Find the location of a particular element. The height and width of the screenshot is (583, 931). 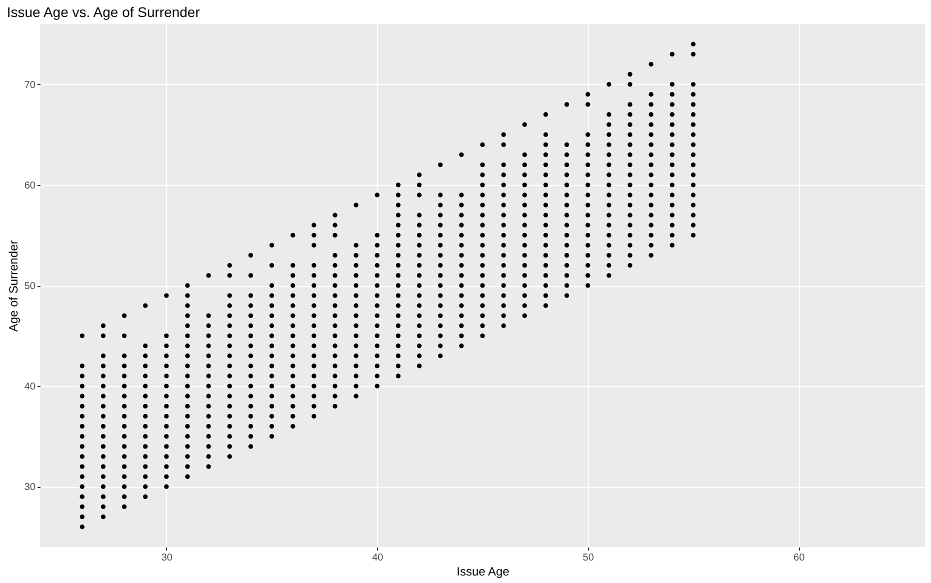

x-tick-label: 50 is located at coordinates (588, 558).